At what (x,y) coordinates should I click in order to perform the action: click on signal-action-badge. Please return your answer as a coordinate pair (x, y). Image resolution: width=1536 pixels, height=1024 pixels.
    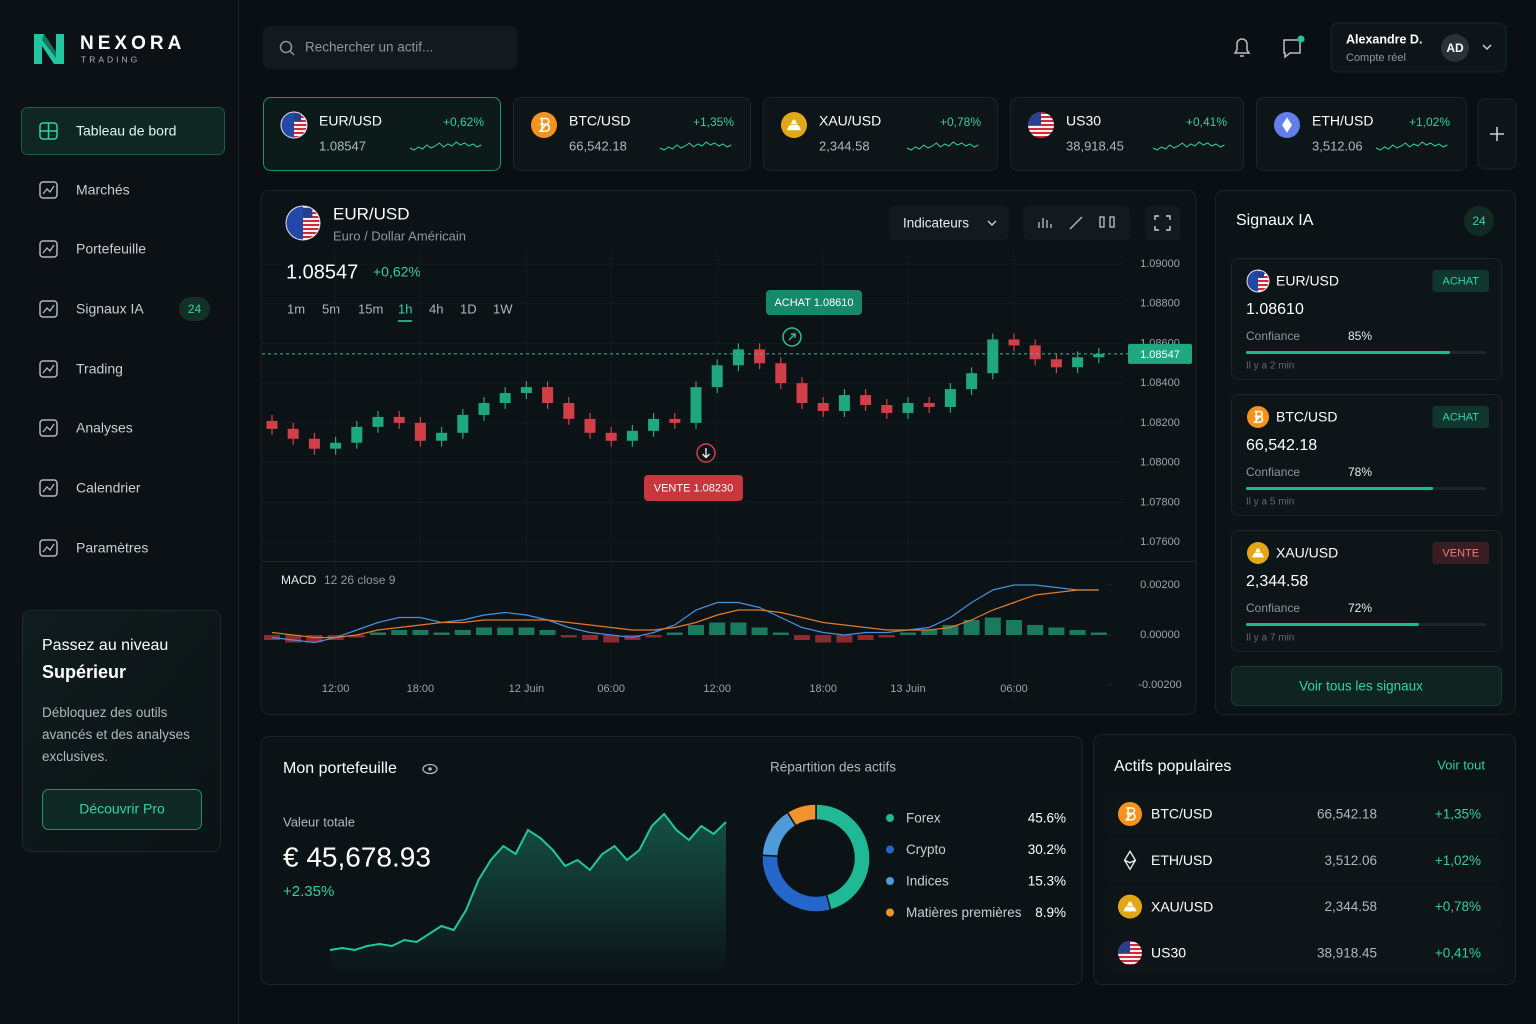
    Looking at the image, I should click on (1460, 417).